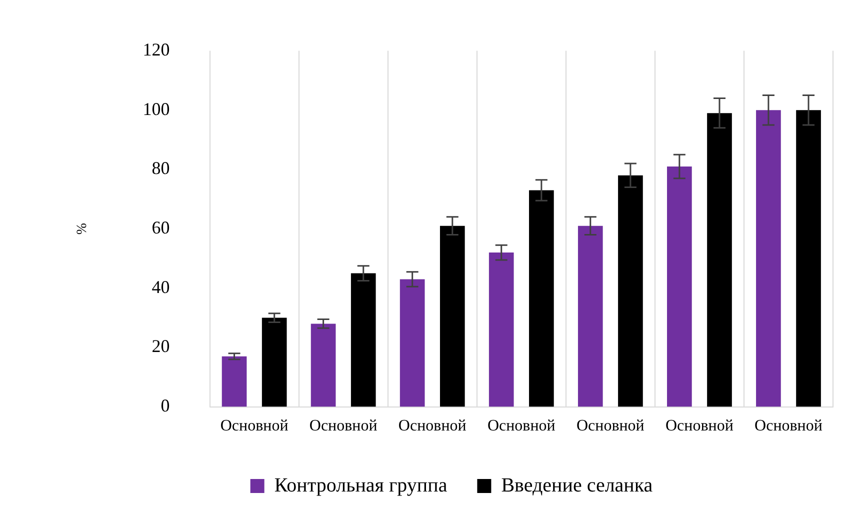  Describe the element at coordinates (361, 485) in the screenshot. I see `legend-label: Контрольная группа` at that location.